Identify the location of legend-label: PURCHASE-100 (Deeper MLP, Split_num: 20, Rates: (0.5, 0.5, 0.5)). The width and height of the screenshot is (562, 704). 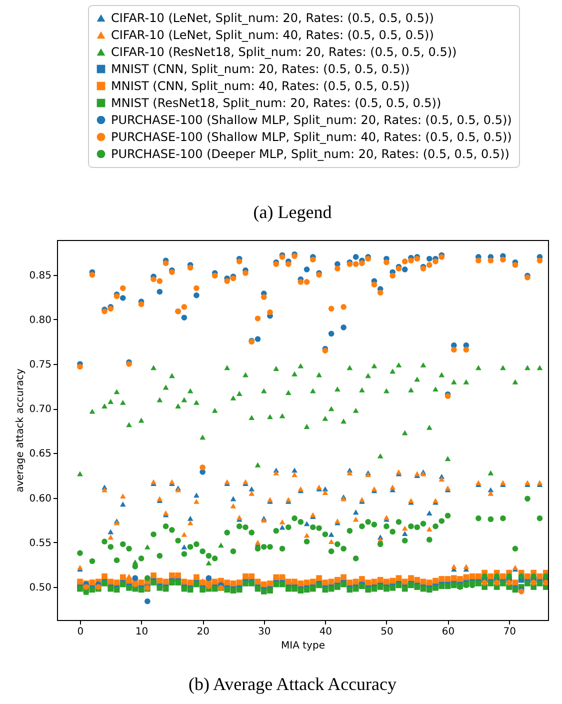
(310, 154).